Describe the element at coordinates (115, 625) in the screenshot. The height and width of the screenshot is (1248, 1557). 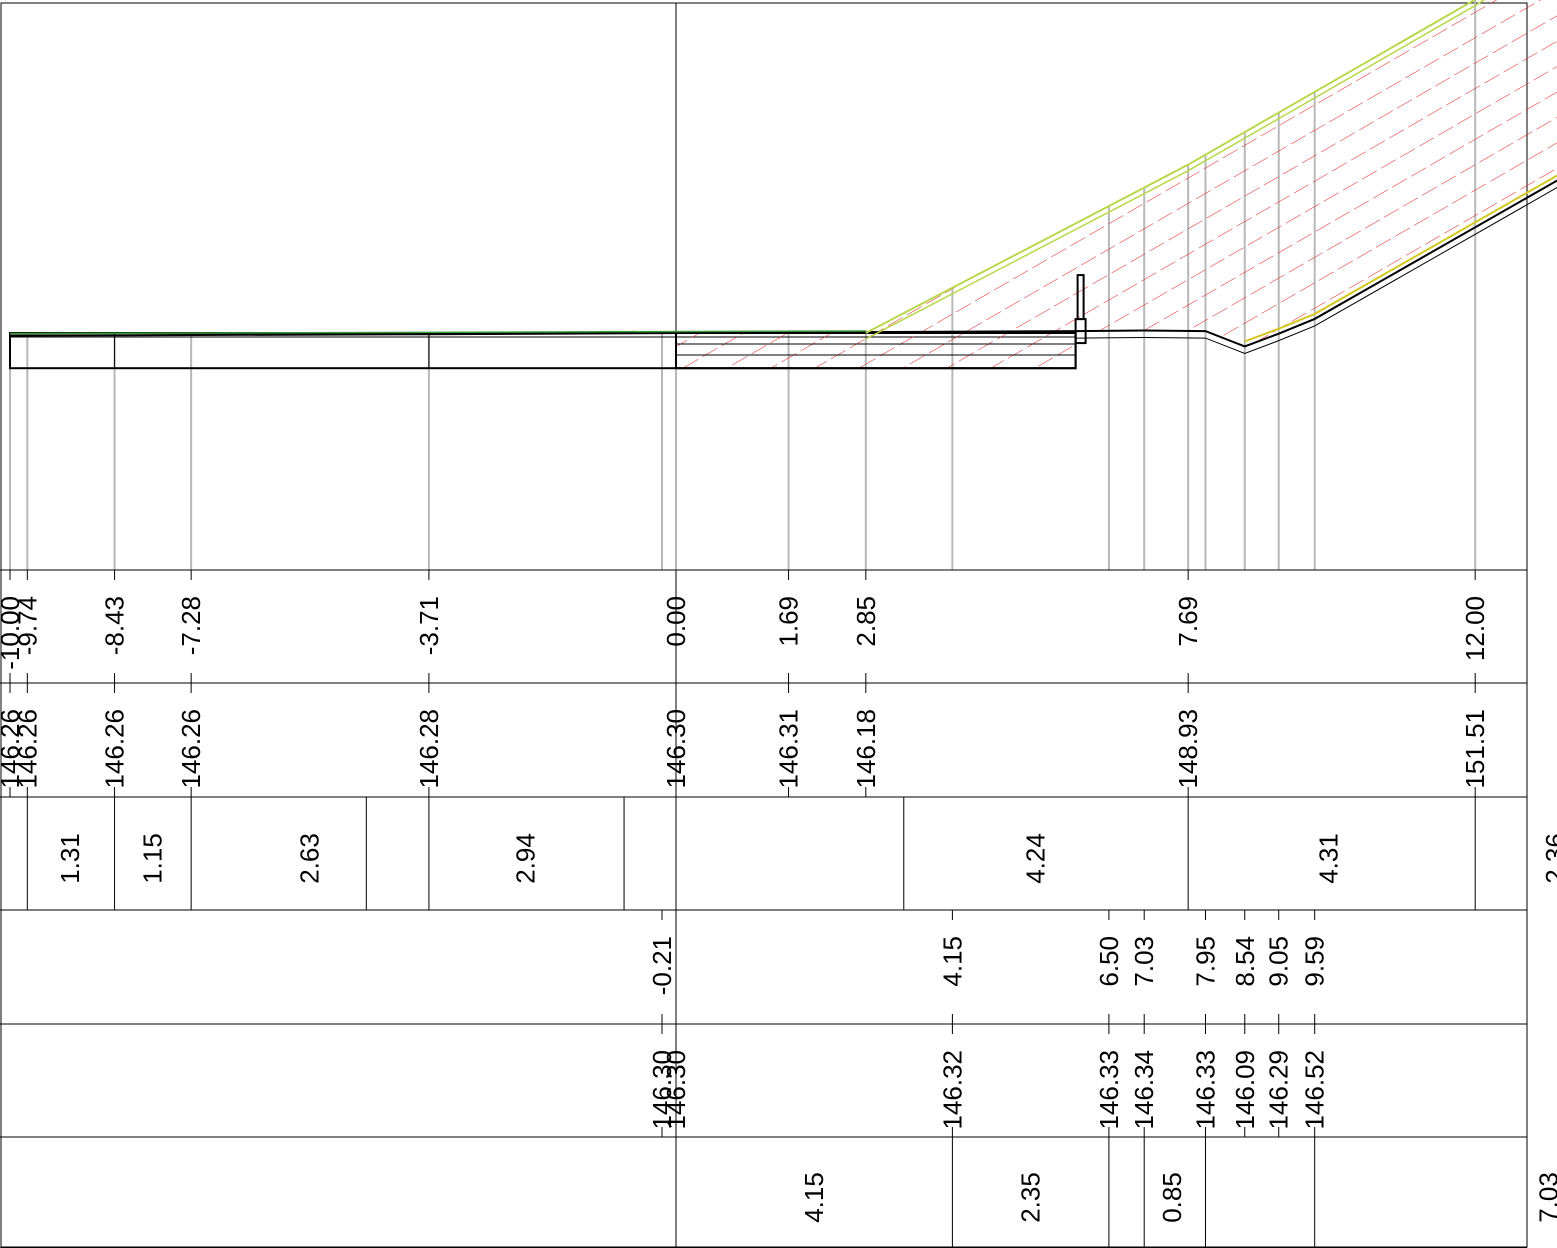
I see `table-value: -8.43` at that location.